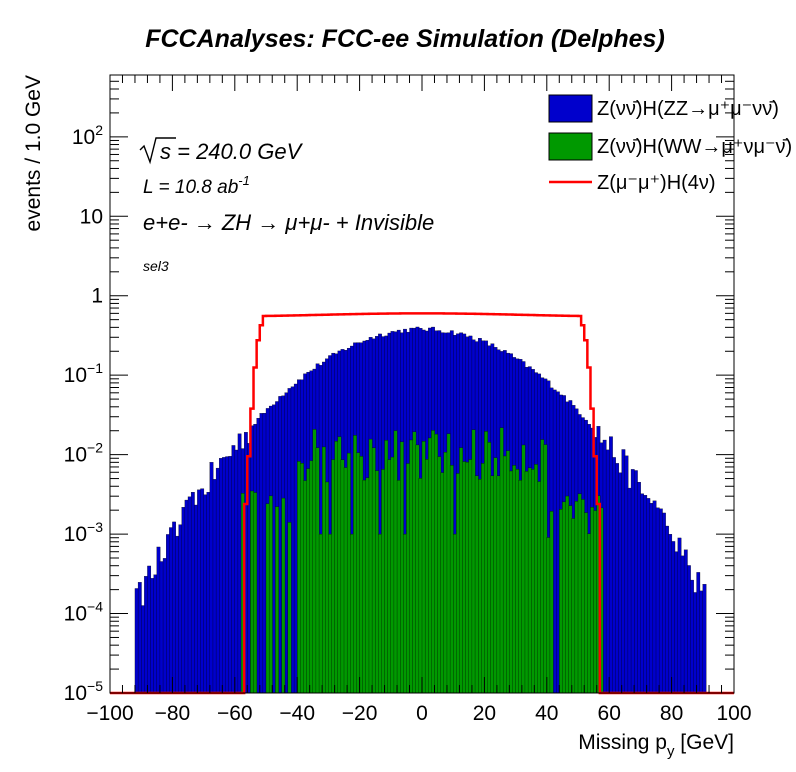 This screenshot has width=796, height=772. What do you see at coordinates (235, 713) in the screenshot?
I see `x-tick-label: −60` at bounding box center [235, 713].